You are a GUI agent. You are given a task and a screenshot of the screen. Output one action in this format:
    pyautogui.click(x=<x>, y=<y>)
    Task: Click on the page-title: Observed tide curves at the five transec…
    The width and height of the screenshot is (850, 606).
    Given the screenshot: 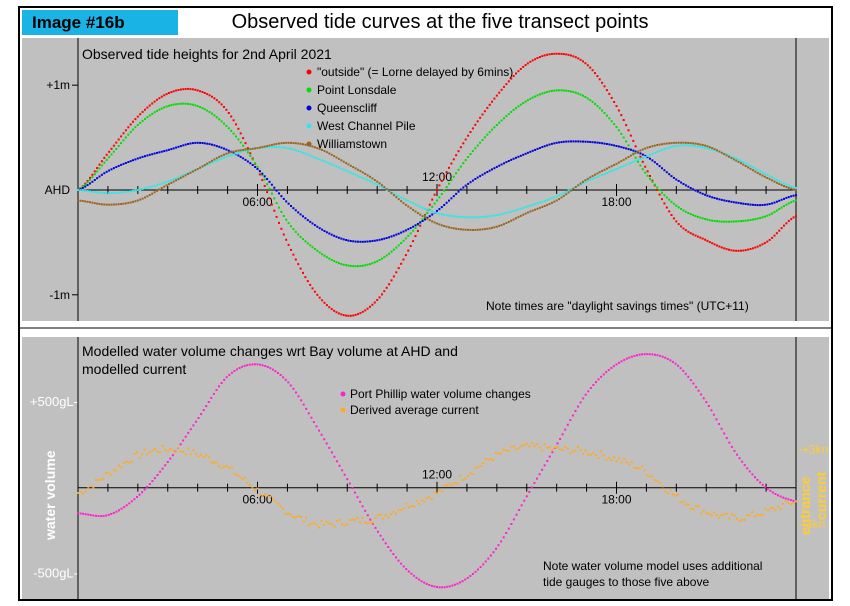 What is the action you would take?
    pyautogui.click(x=440, y=22)
    